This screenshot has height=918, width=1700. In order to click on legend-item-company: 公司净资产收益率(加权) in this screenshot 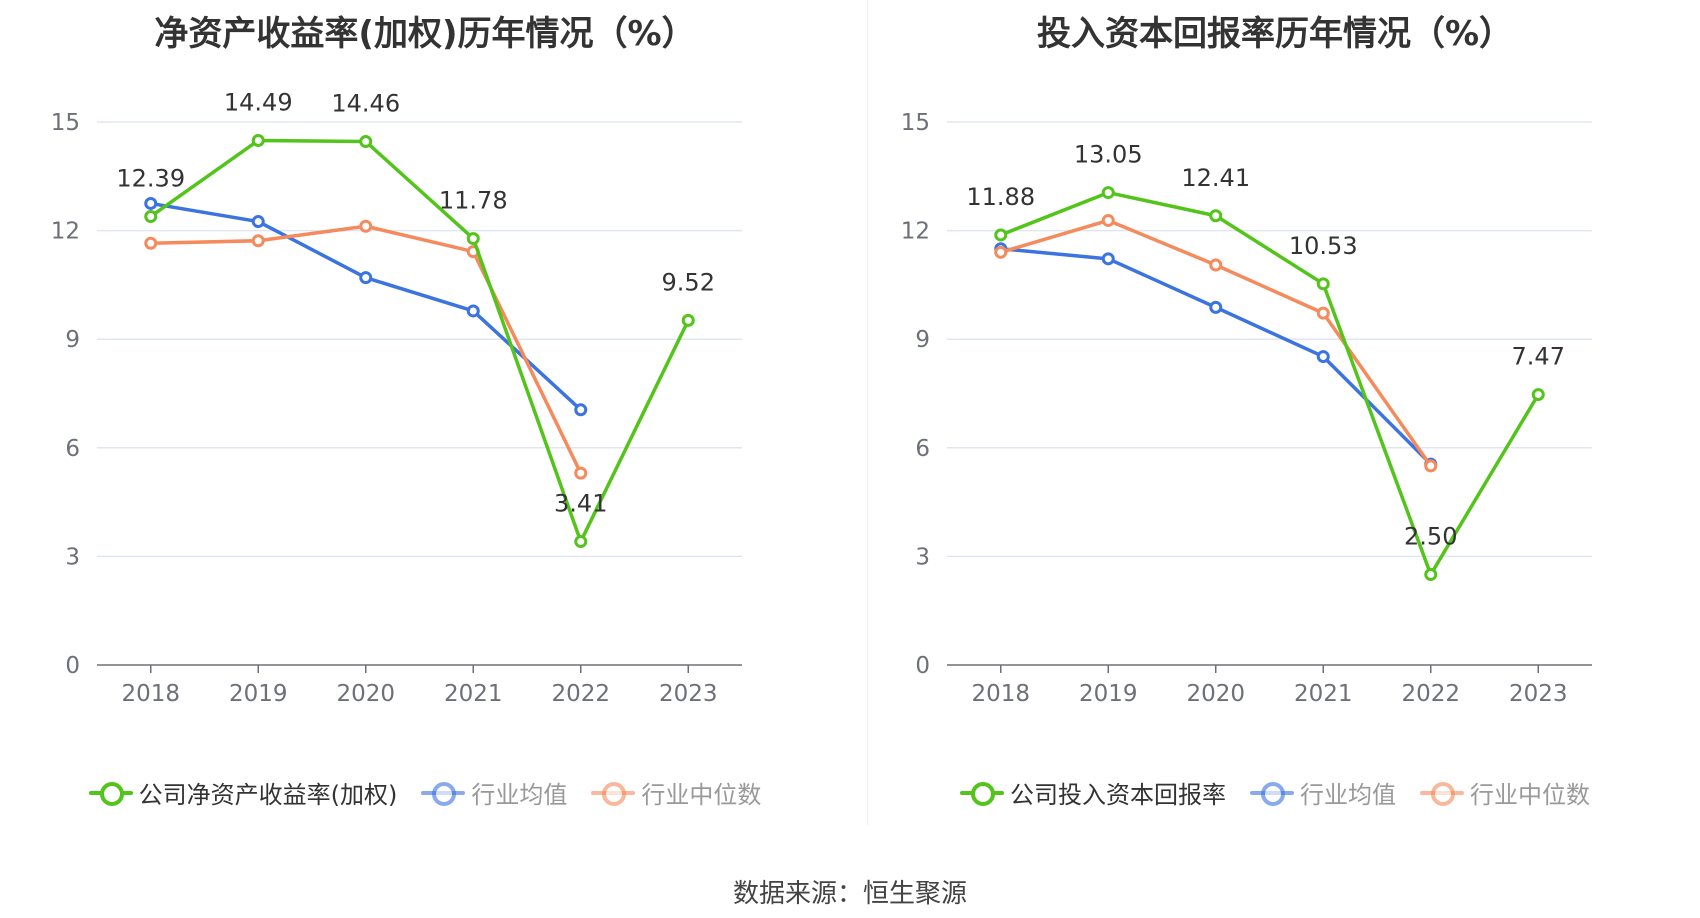, I will do `click(243, 792)`.